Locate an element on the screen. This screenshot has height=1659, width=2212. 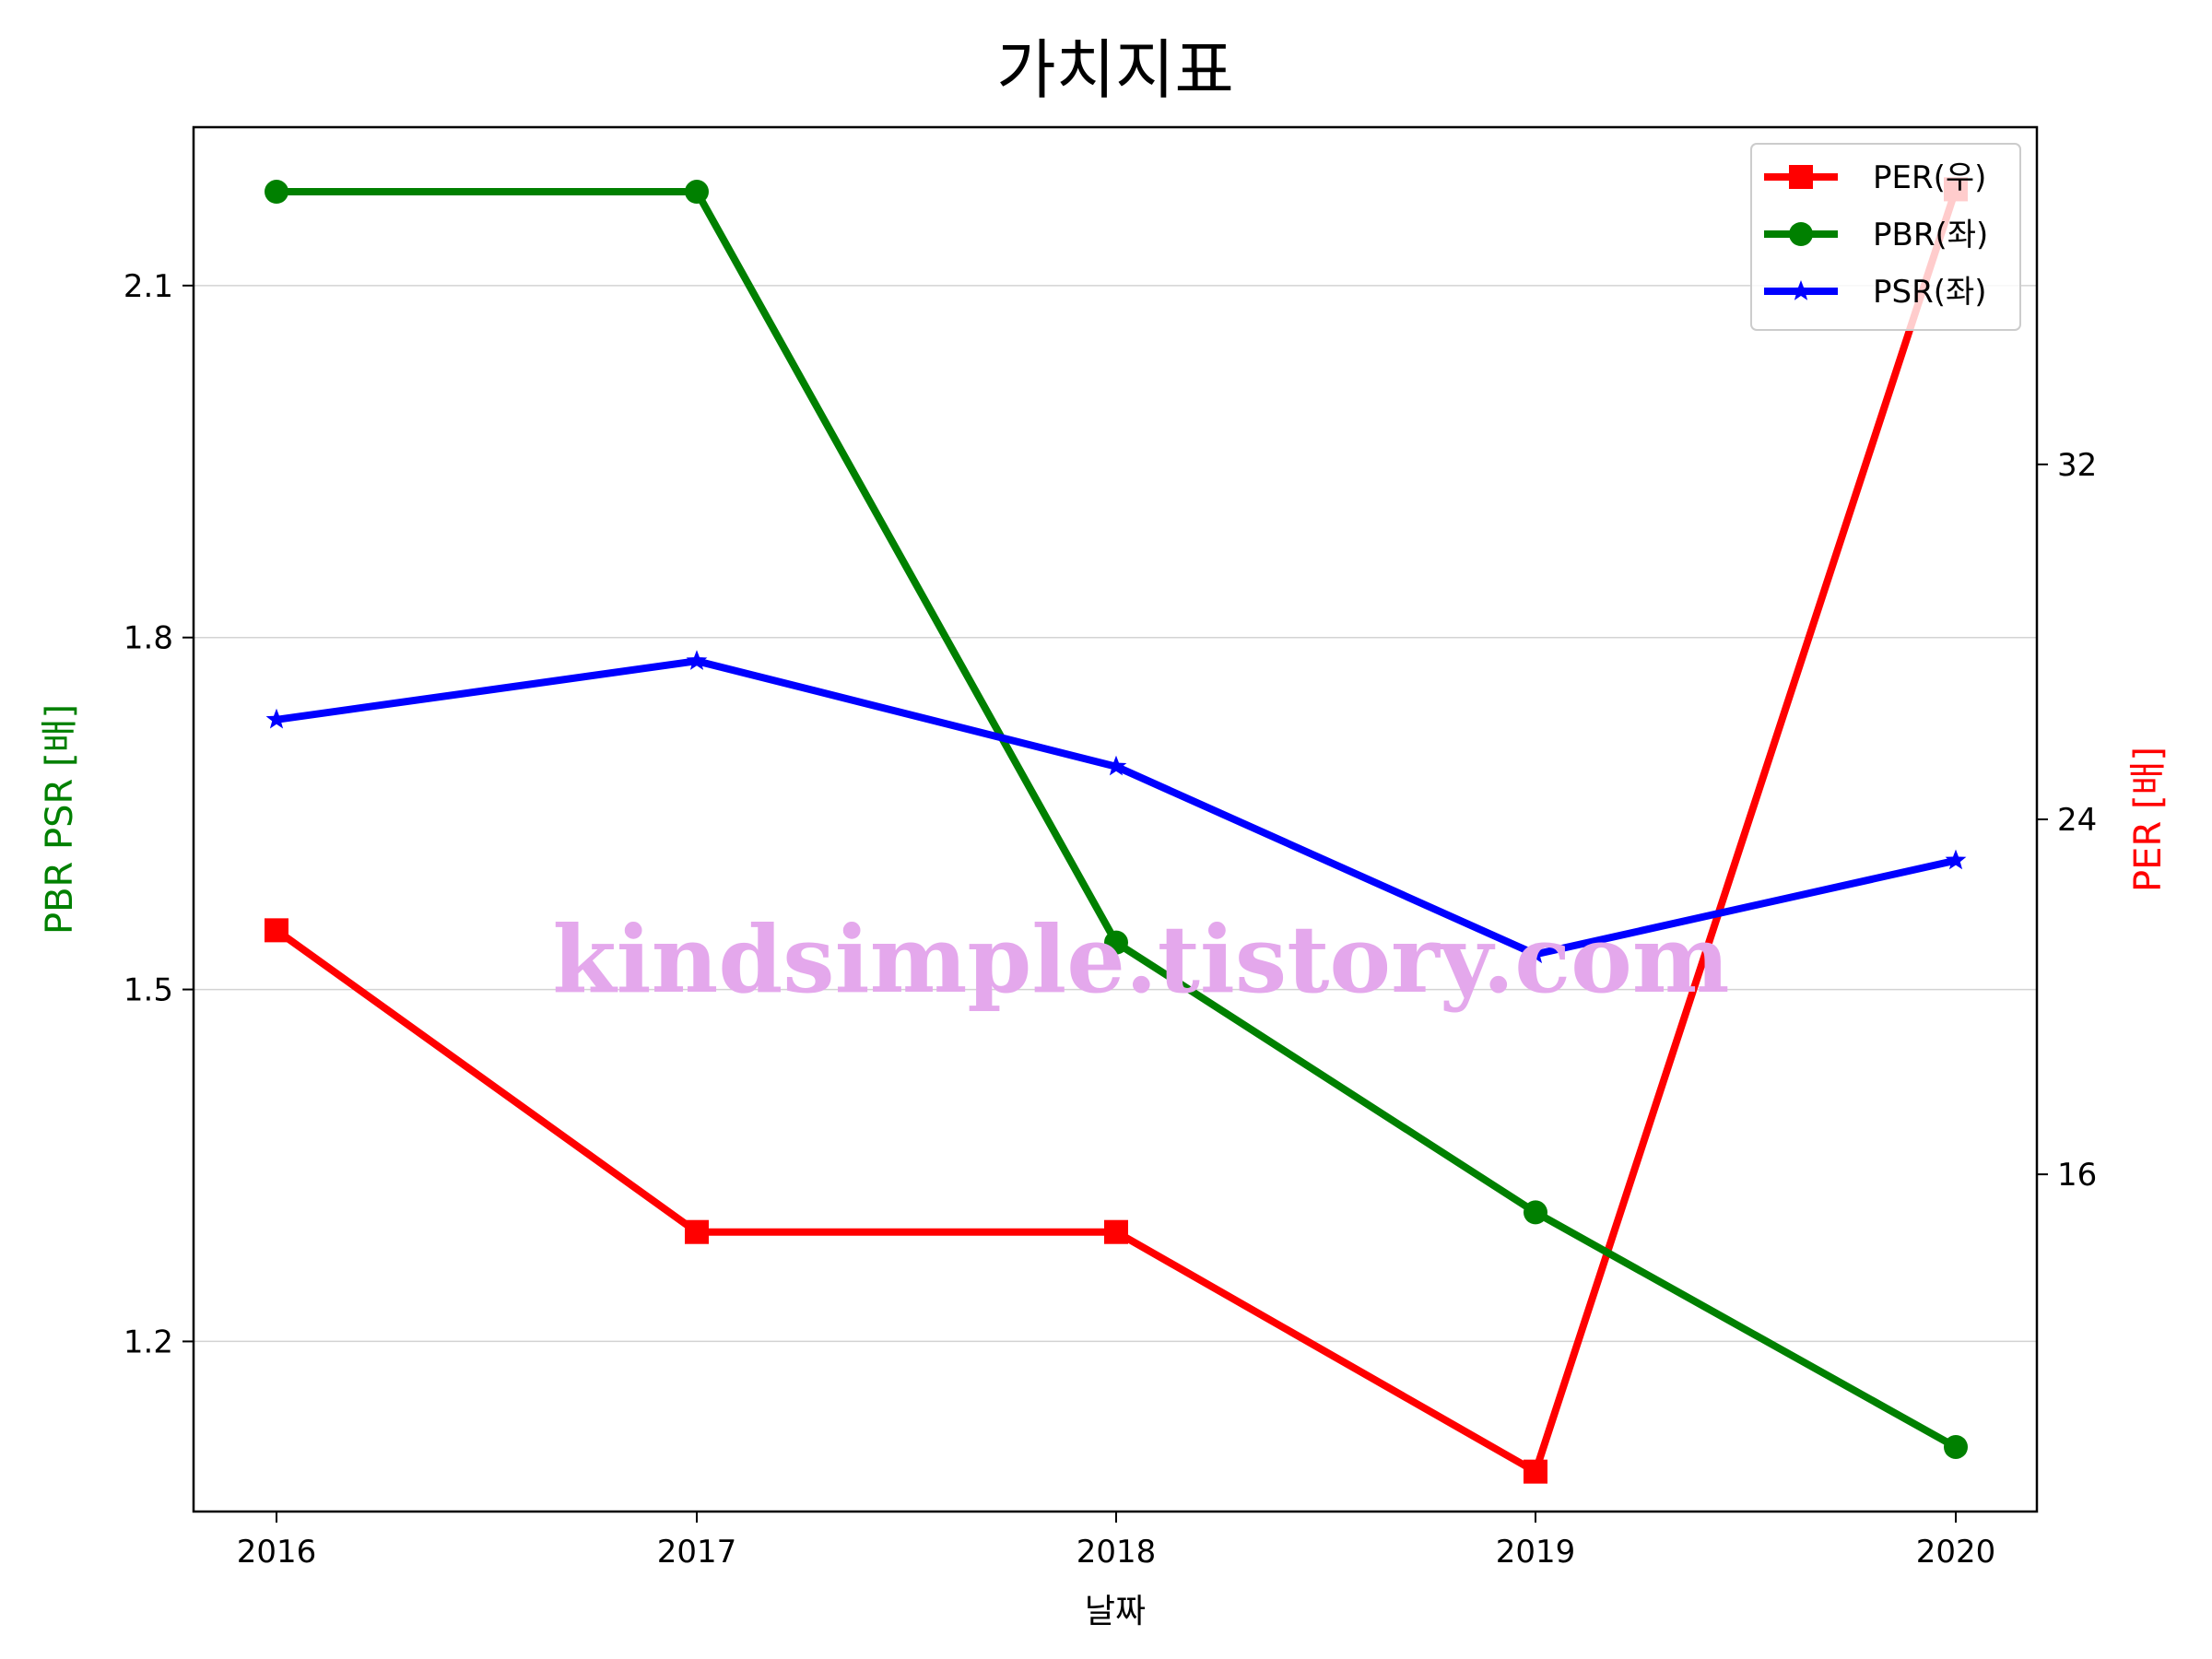
legend-label: PSR(좌) is located at coordinates (1930, 292).